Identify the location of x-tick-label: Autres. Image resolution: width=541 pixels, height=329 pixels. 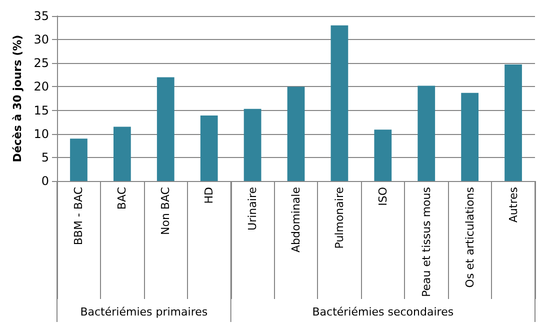
(513, 204).